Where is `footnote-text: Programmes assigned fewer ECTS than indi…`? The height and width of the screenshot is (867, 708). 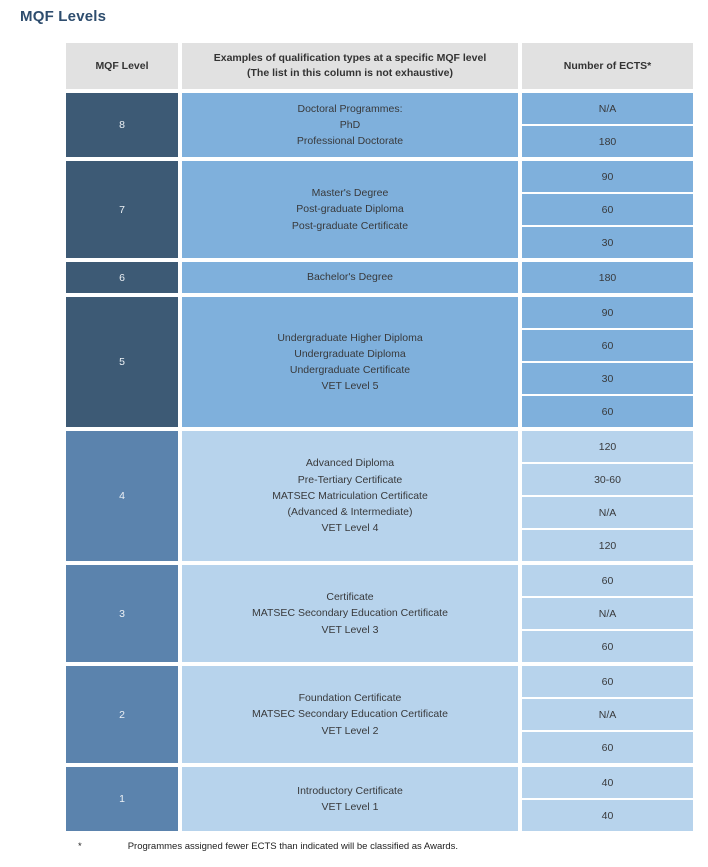 footnote-text: Programmes assigned fewer ECTS than indi… is located at coordinates (293, 846).